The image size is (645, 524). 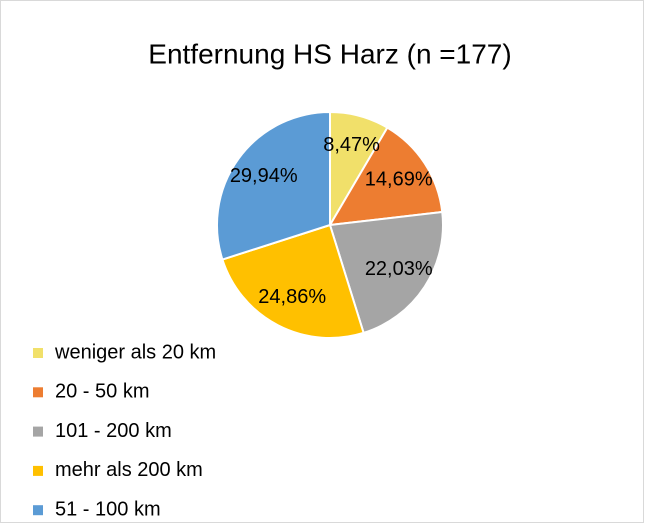 What do you see at coordinates (264, 176) in the screenshot?
I see `data-label: 29,94%` at bounding box center [264, 176].